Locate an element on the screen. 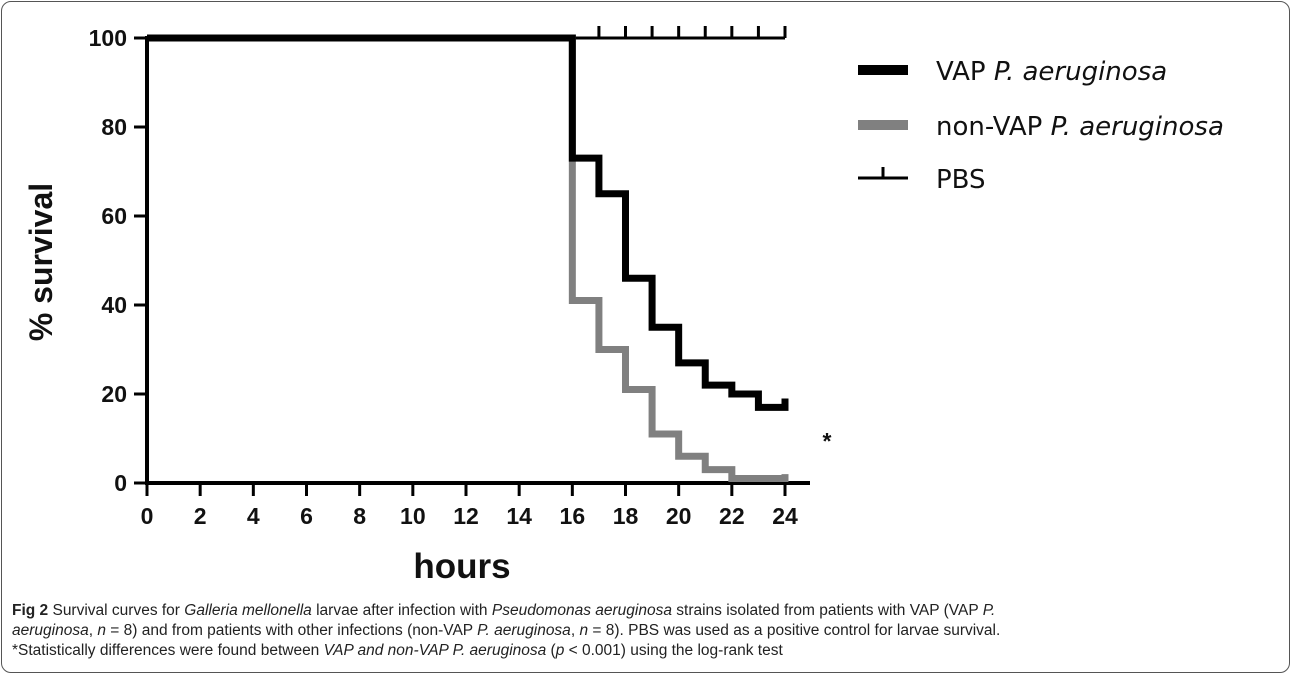  y-axis-title: % survival is located at coordinates (41, 262).